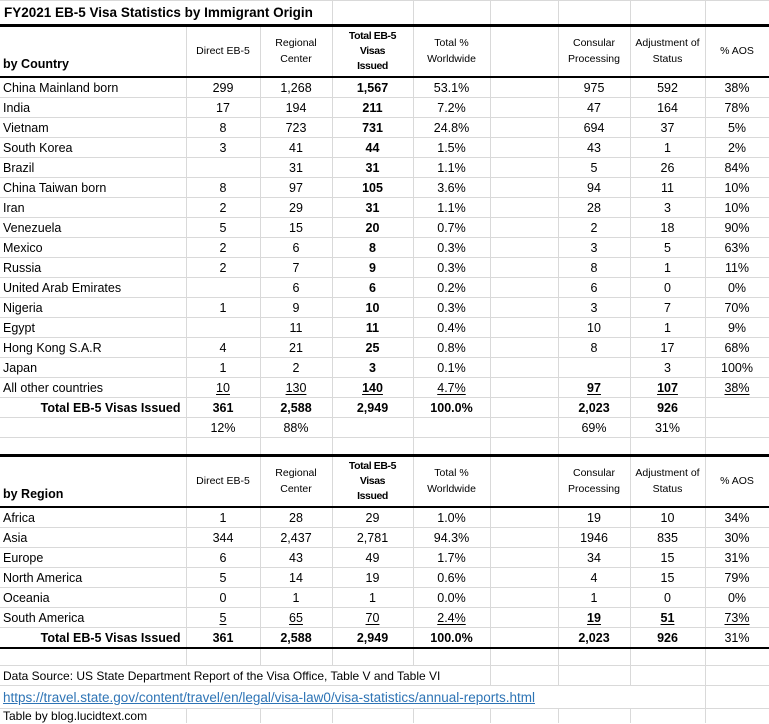  What do you see at coordinates (667, 387) in the screenshot?
I see `data-cell: 107` at bounding box center [667, 387].